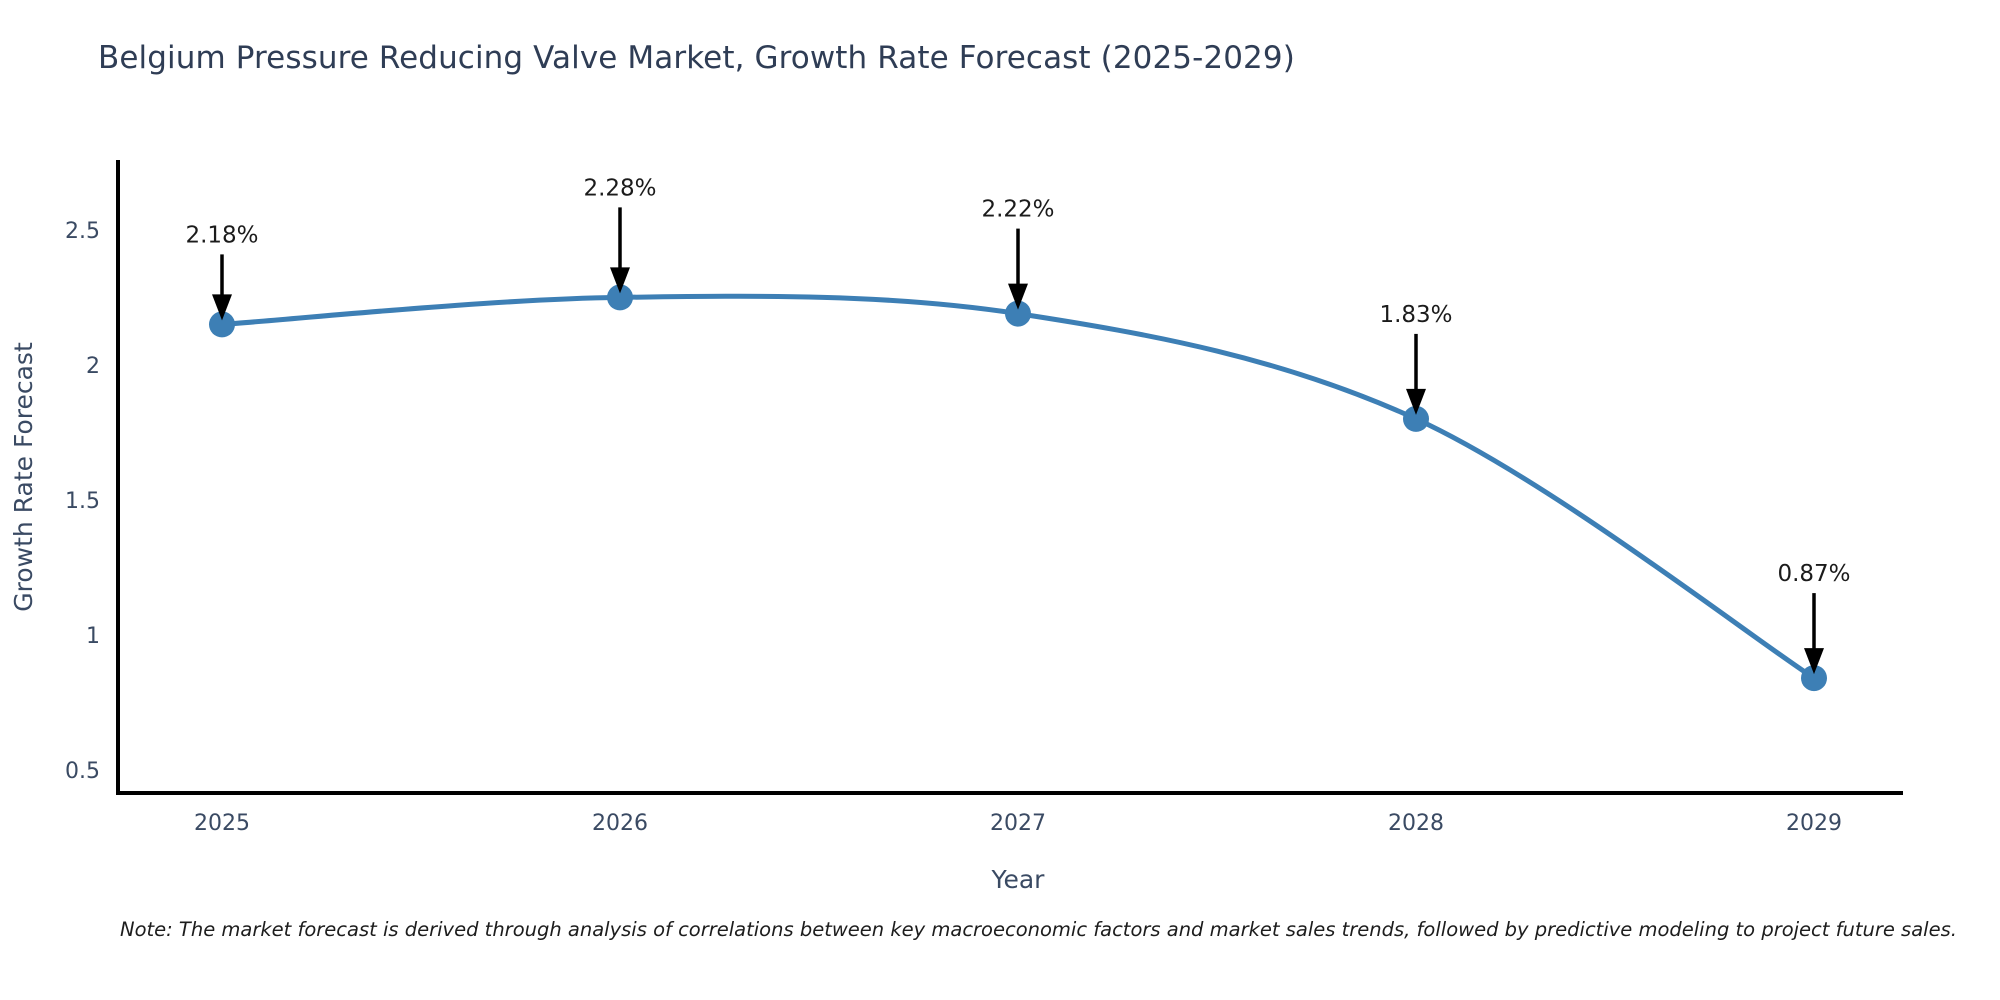 The image size is (2000, 1000). I want to click on y-axis-title: Growth Rate Forecast, so click(23, 477).